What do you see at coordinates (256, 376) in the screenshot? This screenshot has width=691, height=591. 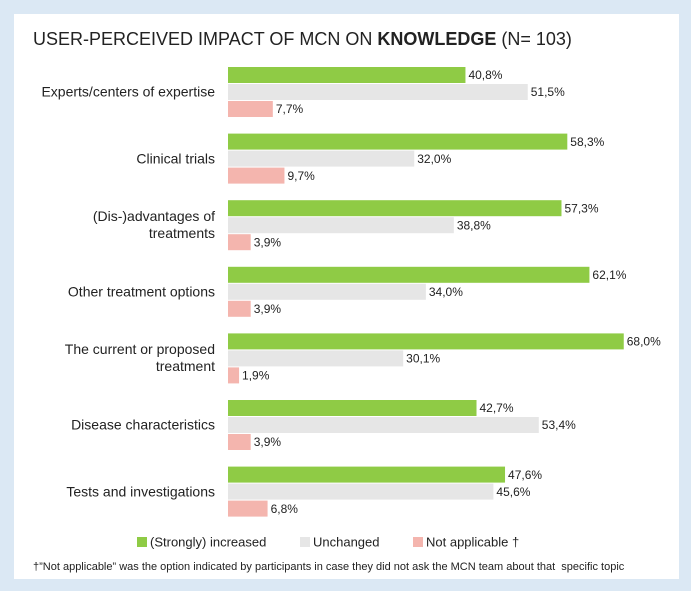 I see `value-label: 1,9%` at bounding box center [256, 376].